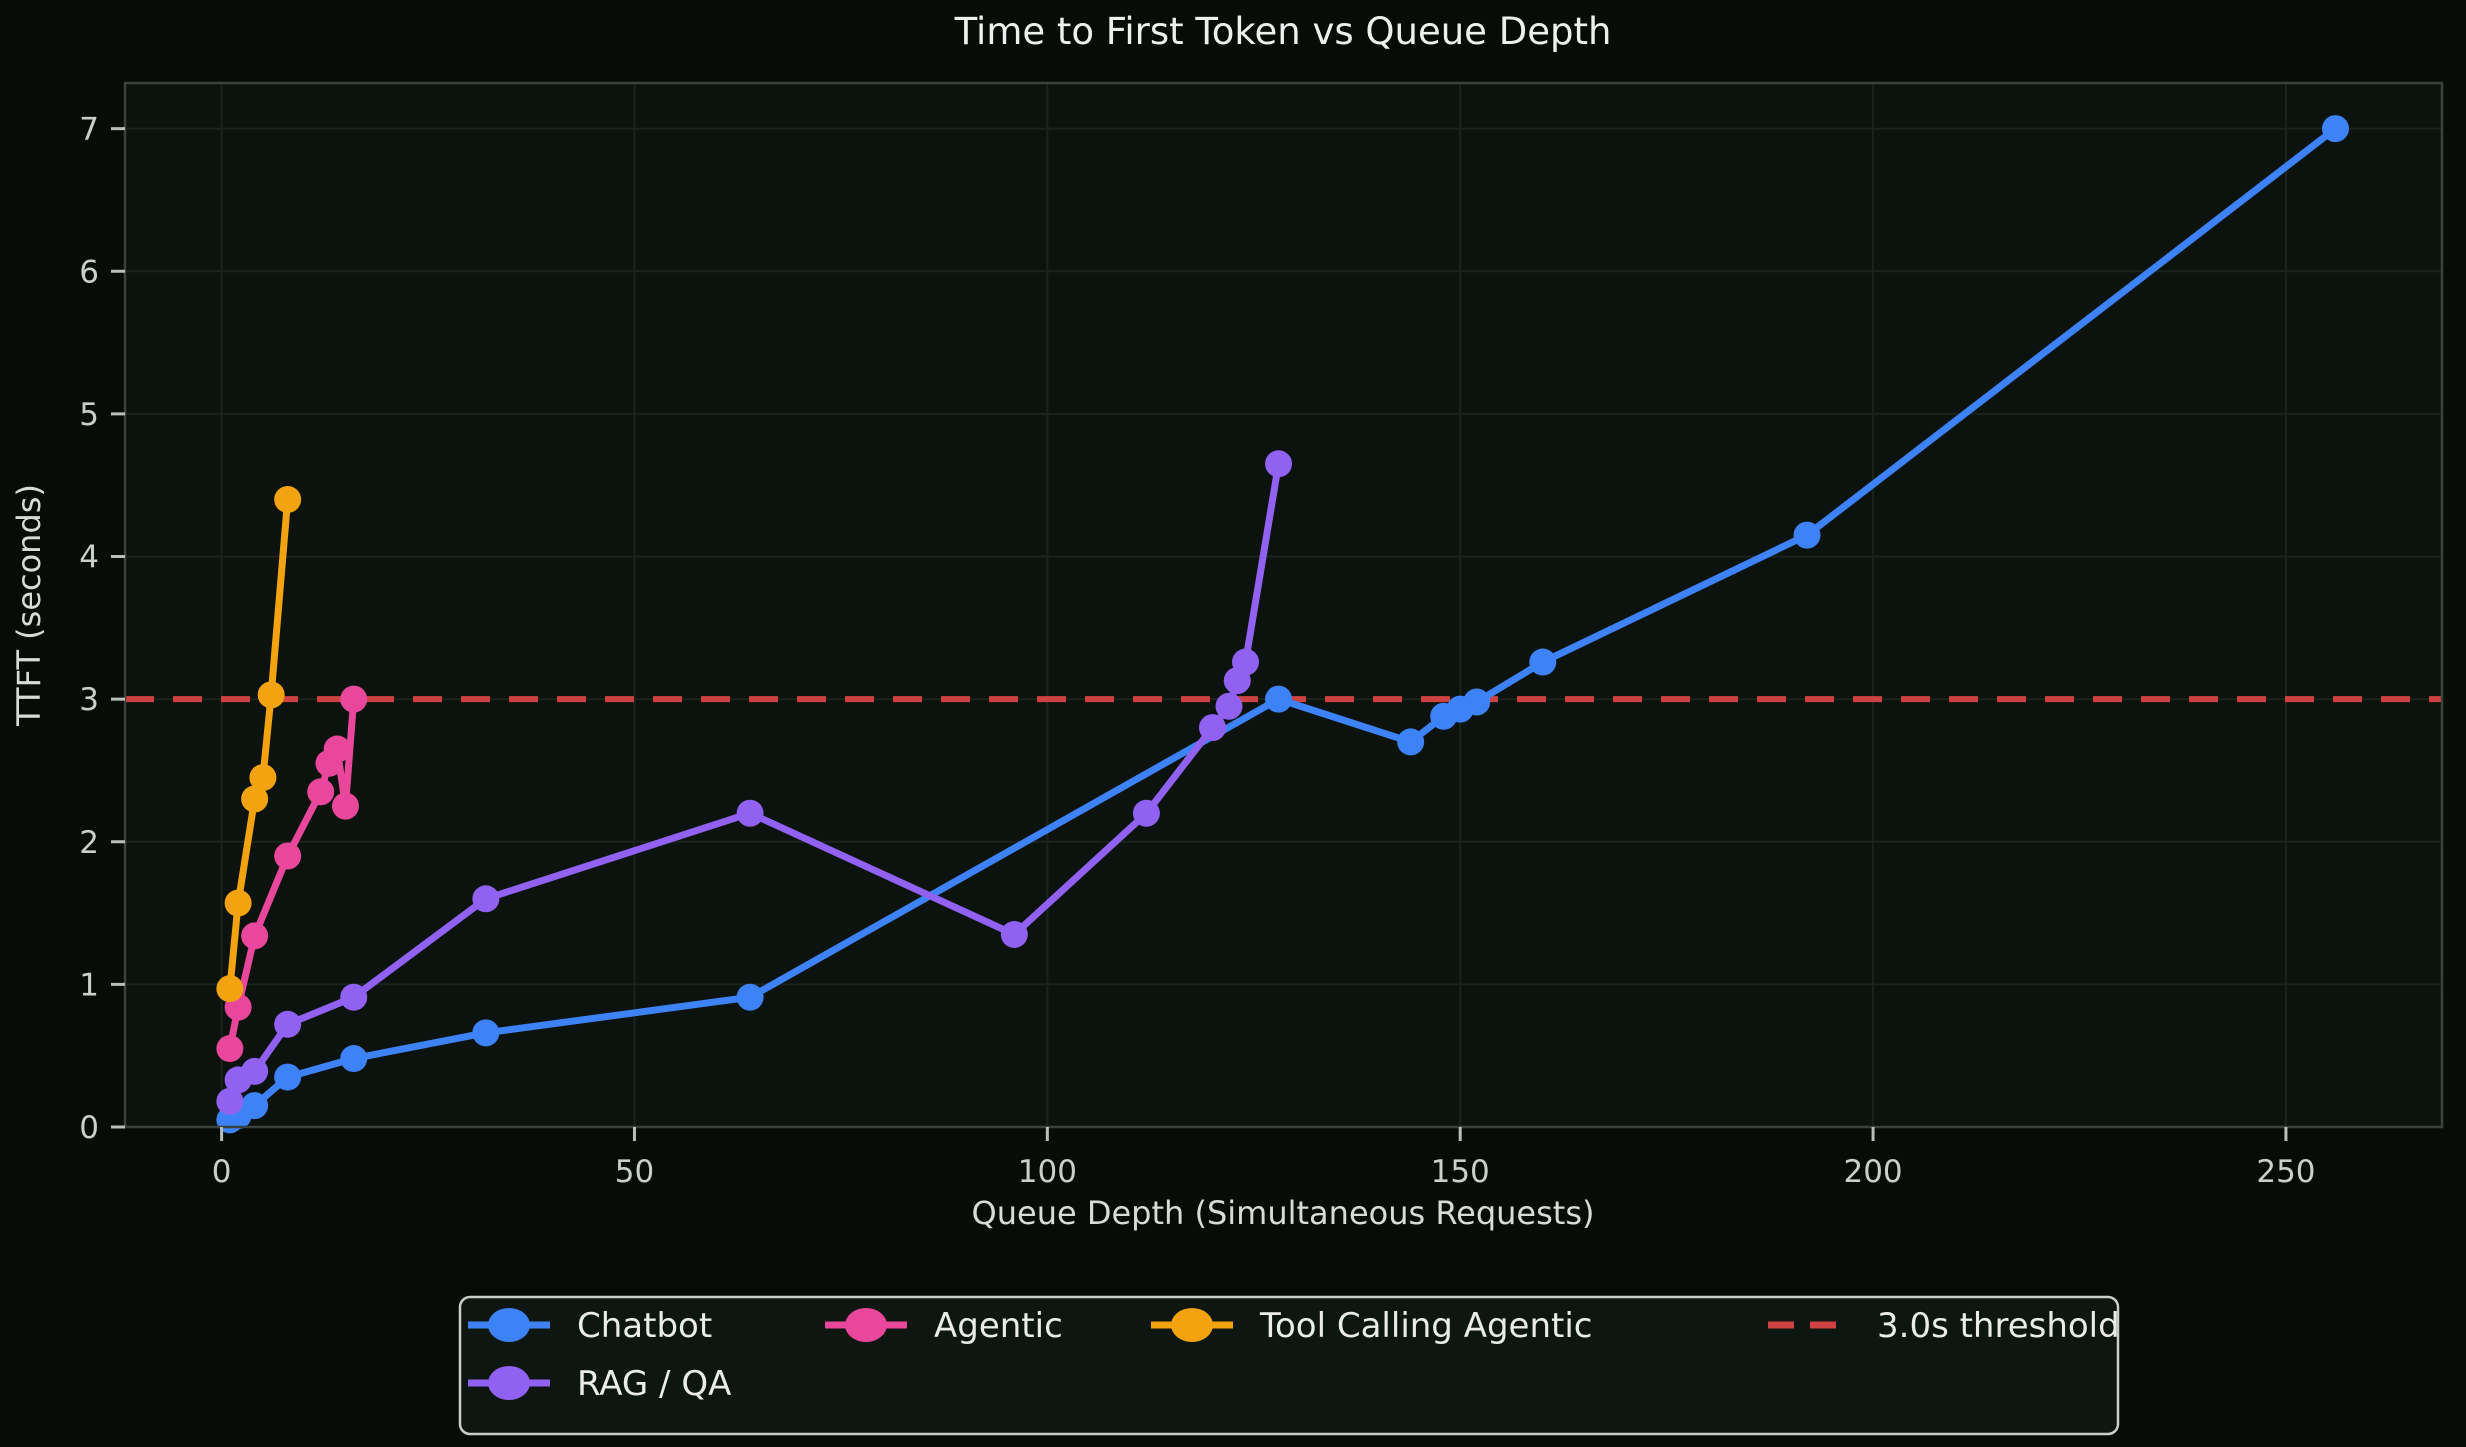 The height and width of the screenshot is (1447, 2466). Describe the element at coordinates (89, 1128) in the screenshot. I see `y-tick-label: 0` at that location.